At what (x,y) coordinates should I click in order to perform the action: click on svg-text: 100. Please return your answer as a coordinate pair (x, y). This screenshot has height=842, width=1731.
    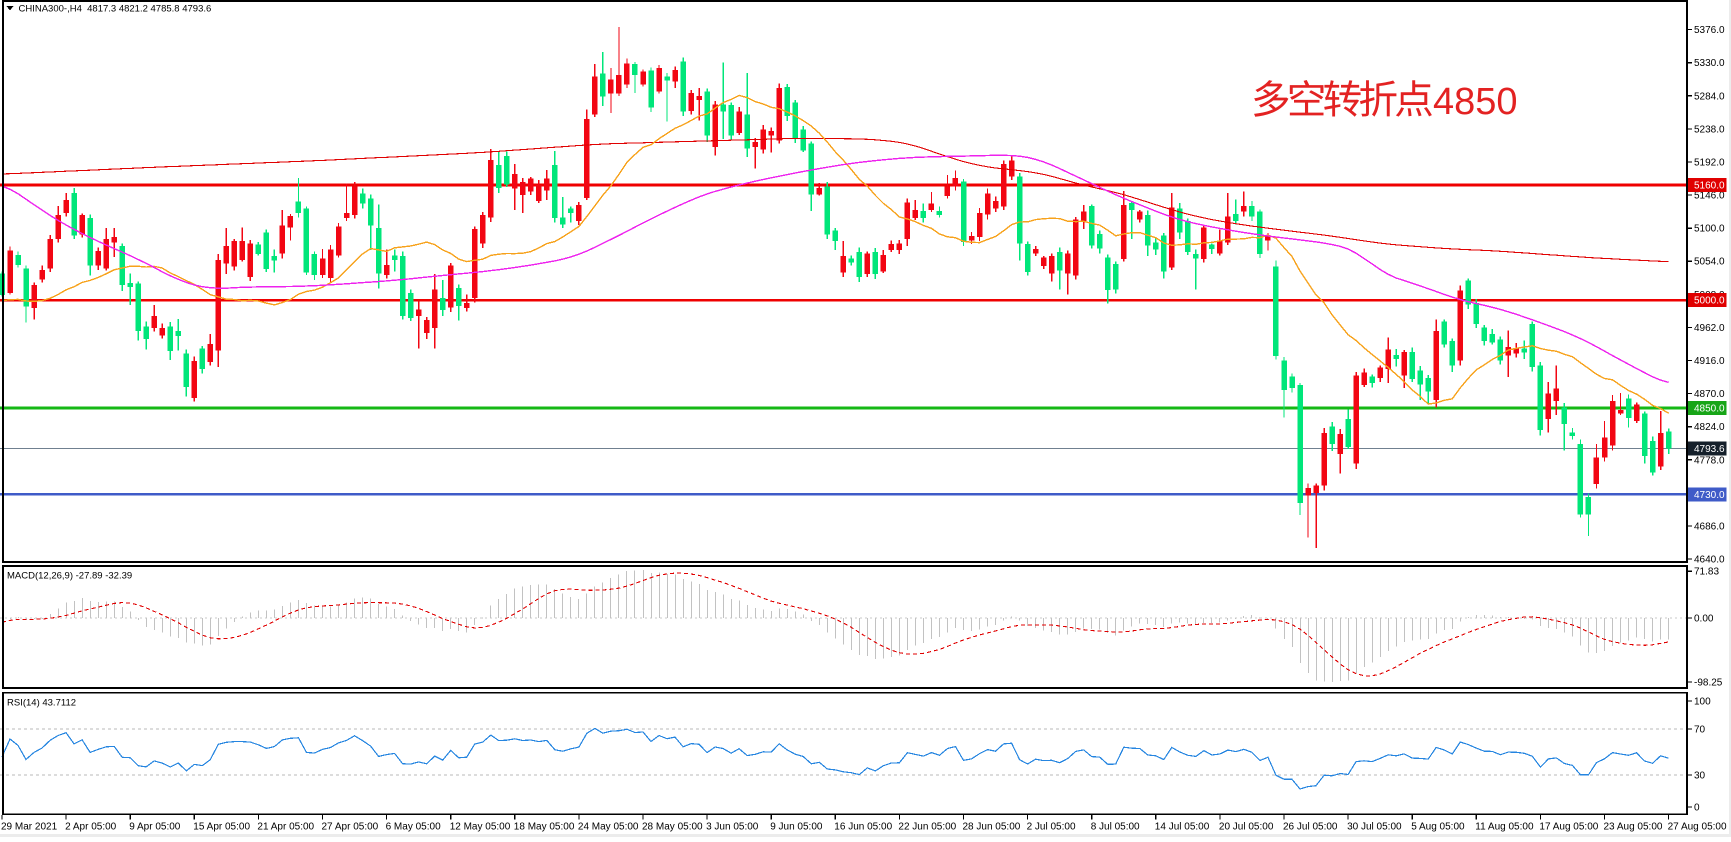
    Looking at the image, I should click on (1702, 702).